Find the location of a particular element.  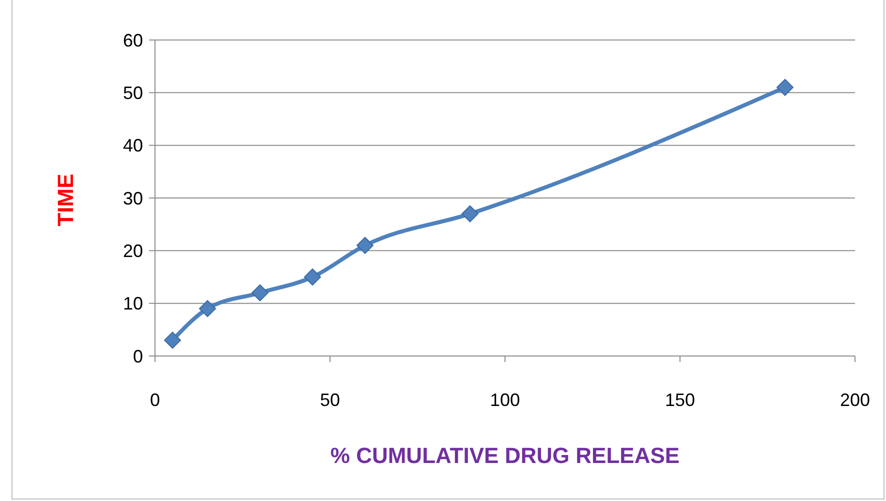

x-tick-label: 0 is located at coordinates (155, 400).